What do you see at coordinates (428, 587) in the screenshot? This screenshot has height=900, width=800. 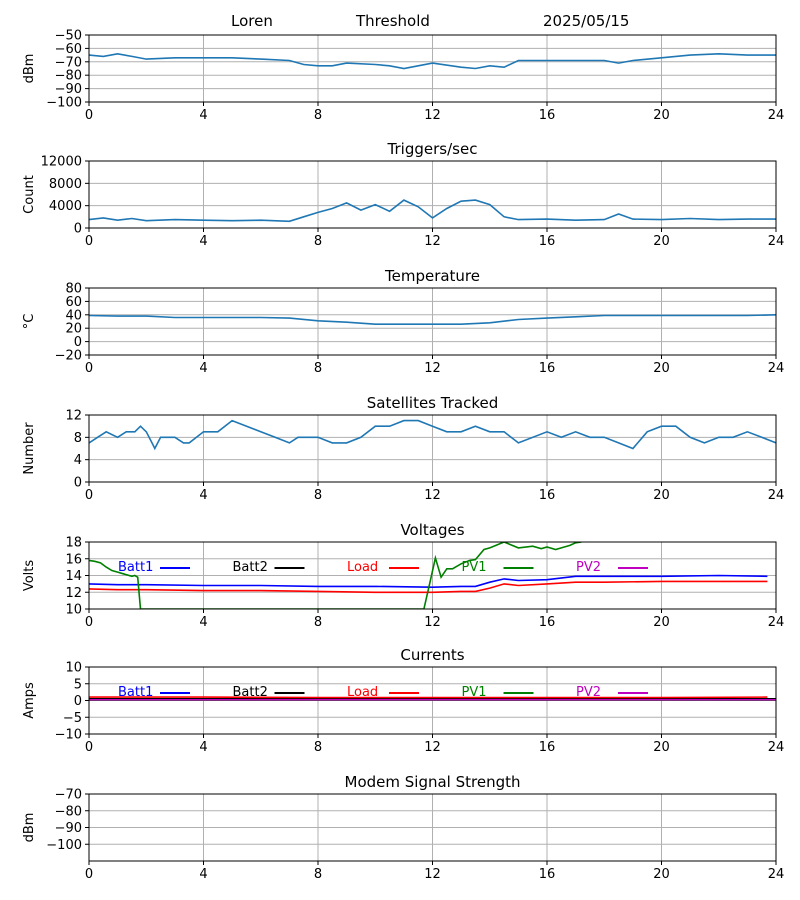 I see `series-line-load` at bounding box center [428, 587].